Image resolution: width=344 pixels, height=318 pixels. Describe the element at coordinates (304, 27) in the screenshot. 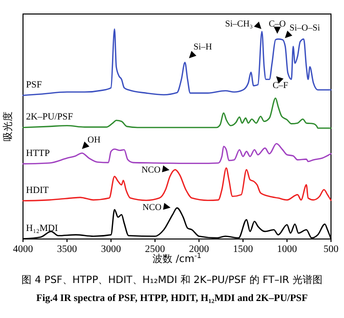

I see `annotation: Si–O–Si` at that location.